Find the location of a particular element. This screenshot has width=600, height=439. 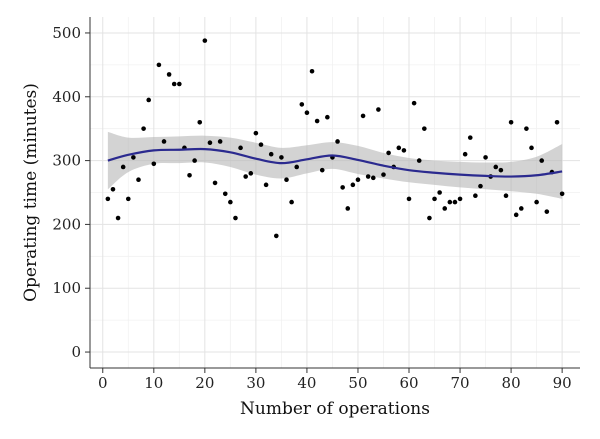

x-tick-label: 60 is located at coordinates (408, 383).